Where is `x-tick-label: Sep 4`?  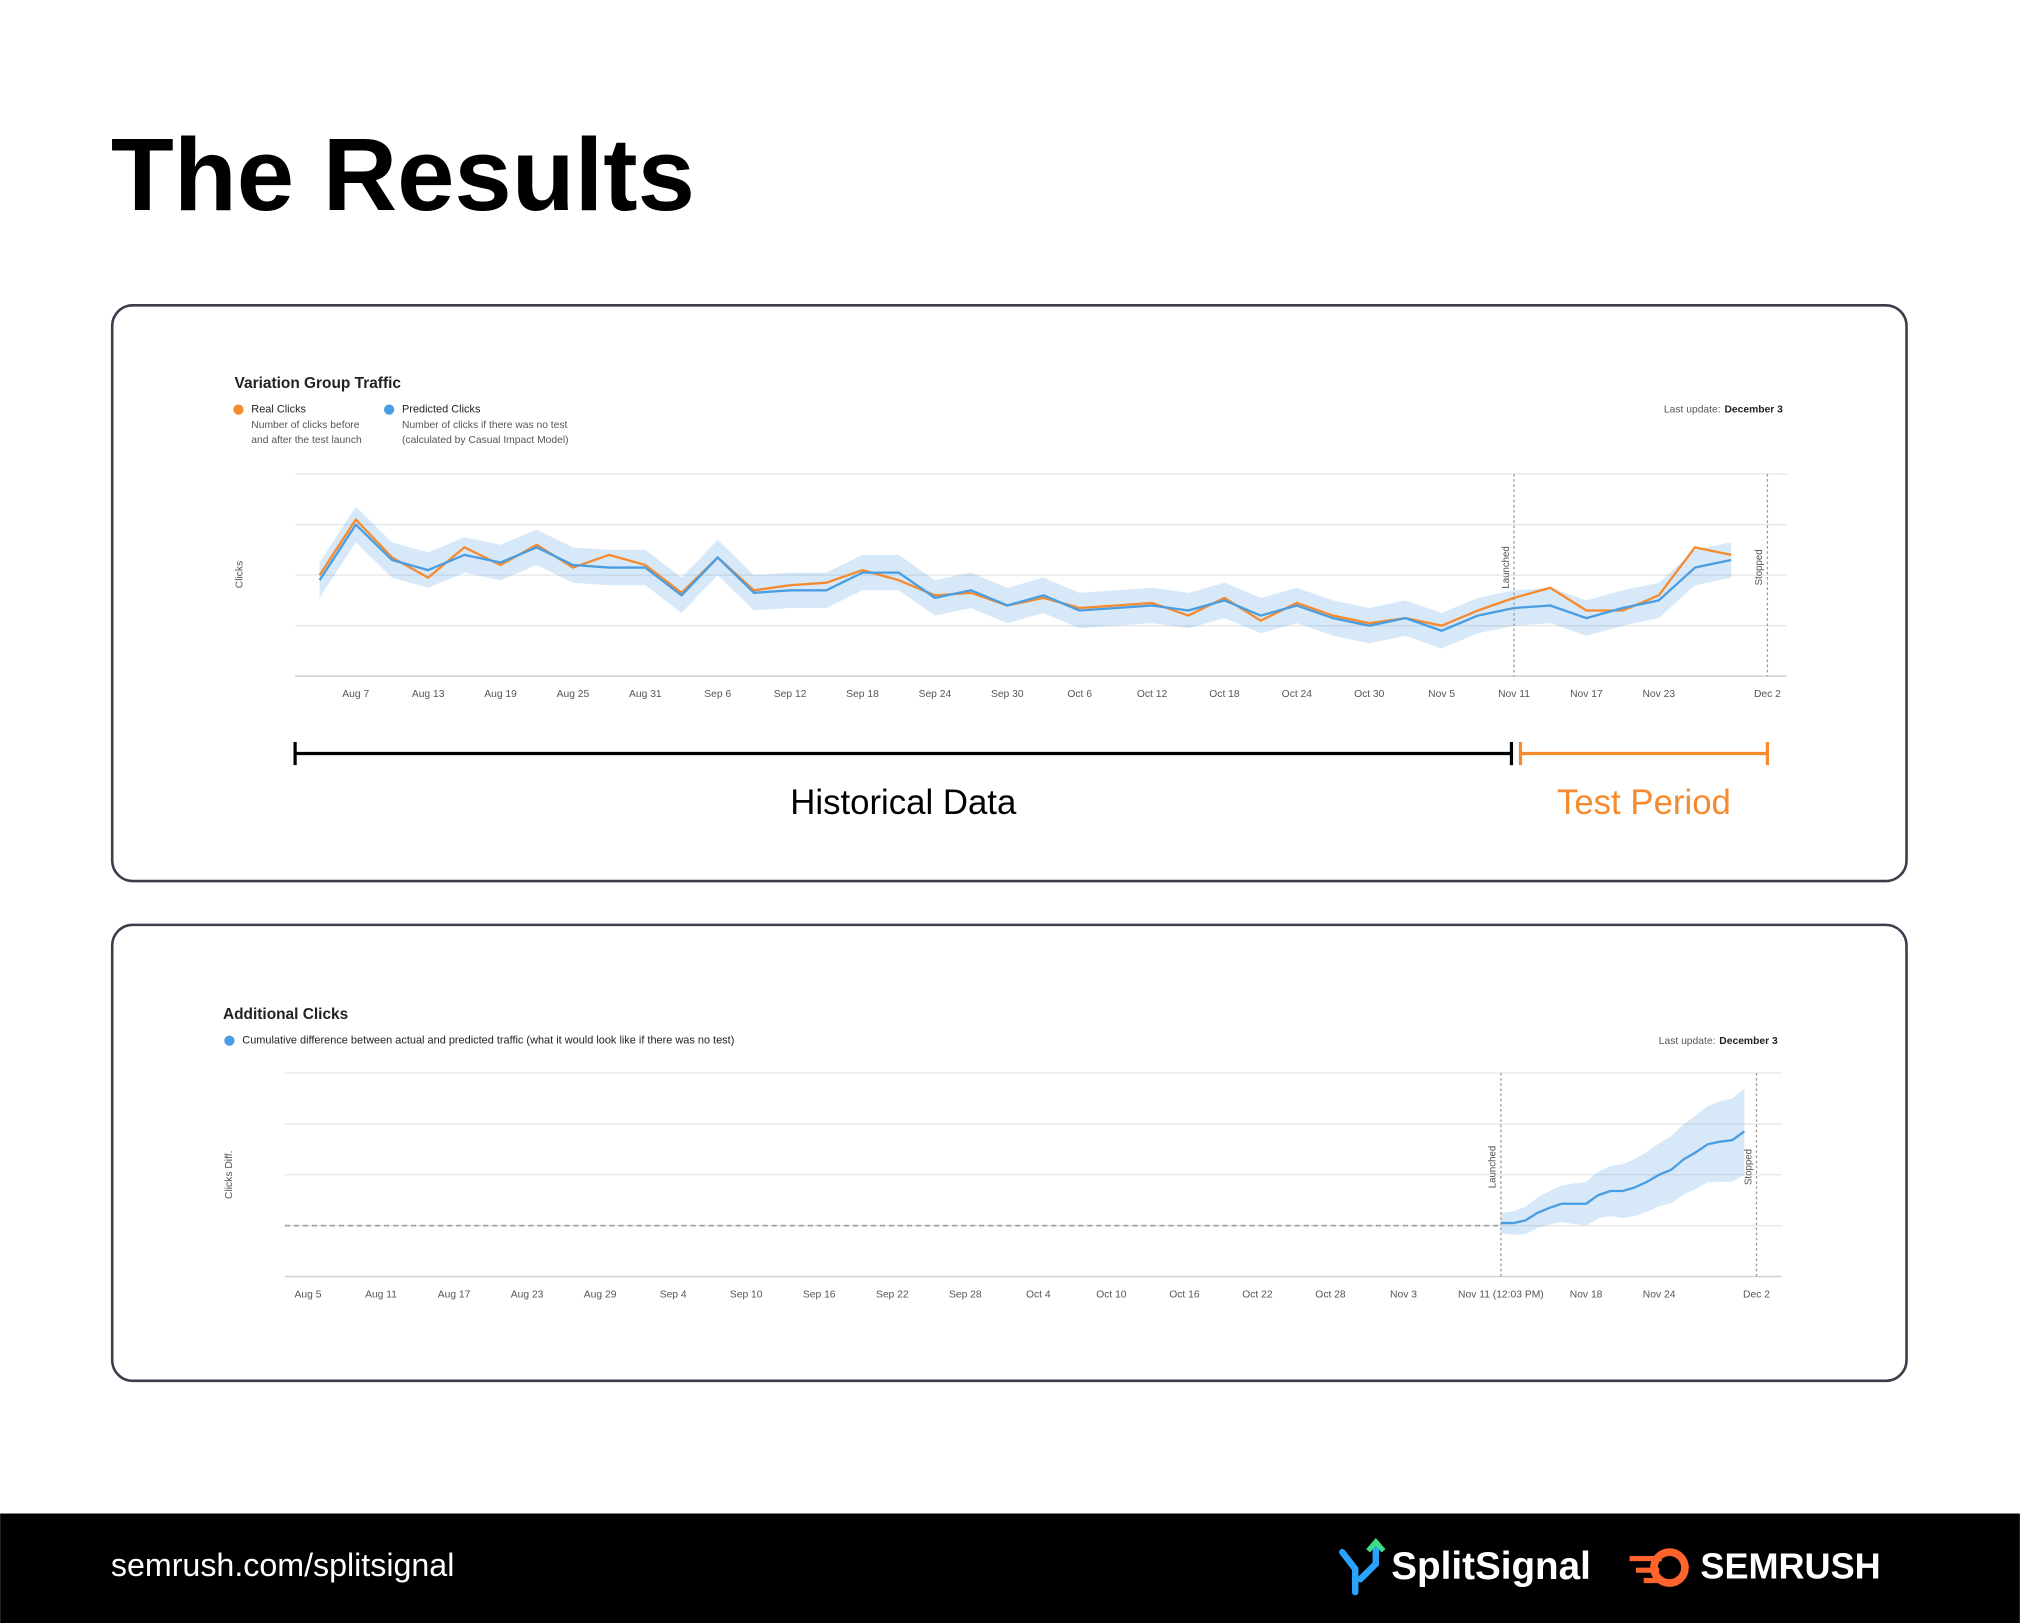 x-tick-label: Sep 4 is located at coordinates (673, 1294).